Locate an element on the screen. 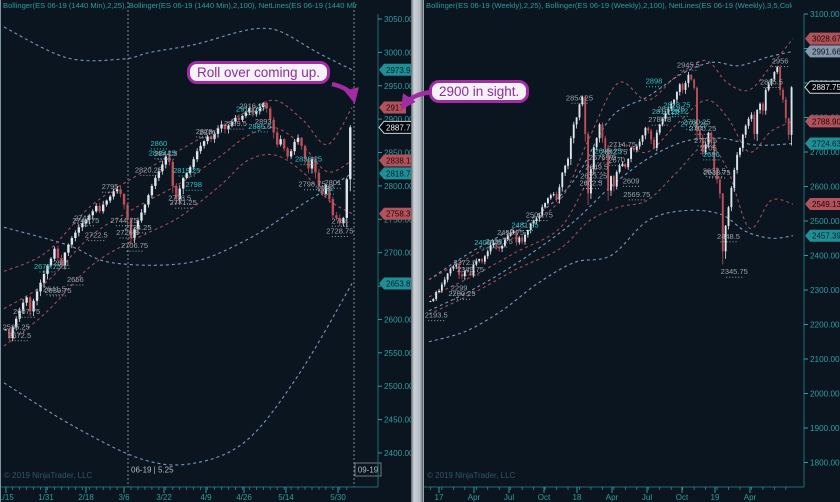  svg-text: 2670 is located at coordinates (616, 159).